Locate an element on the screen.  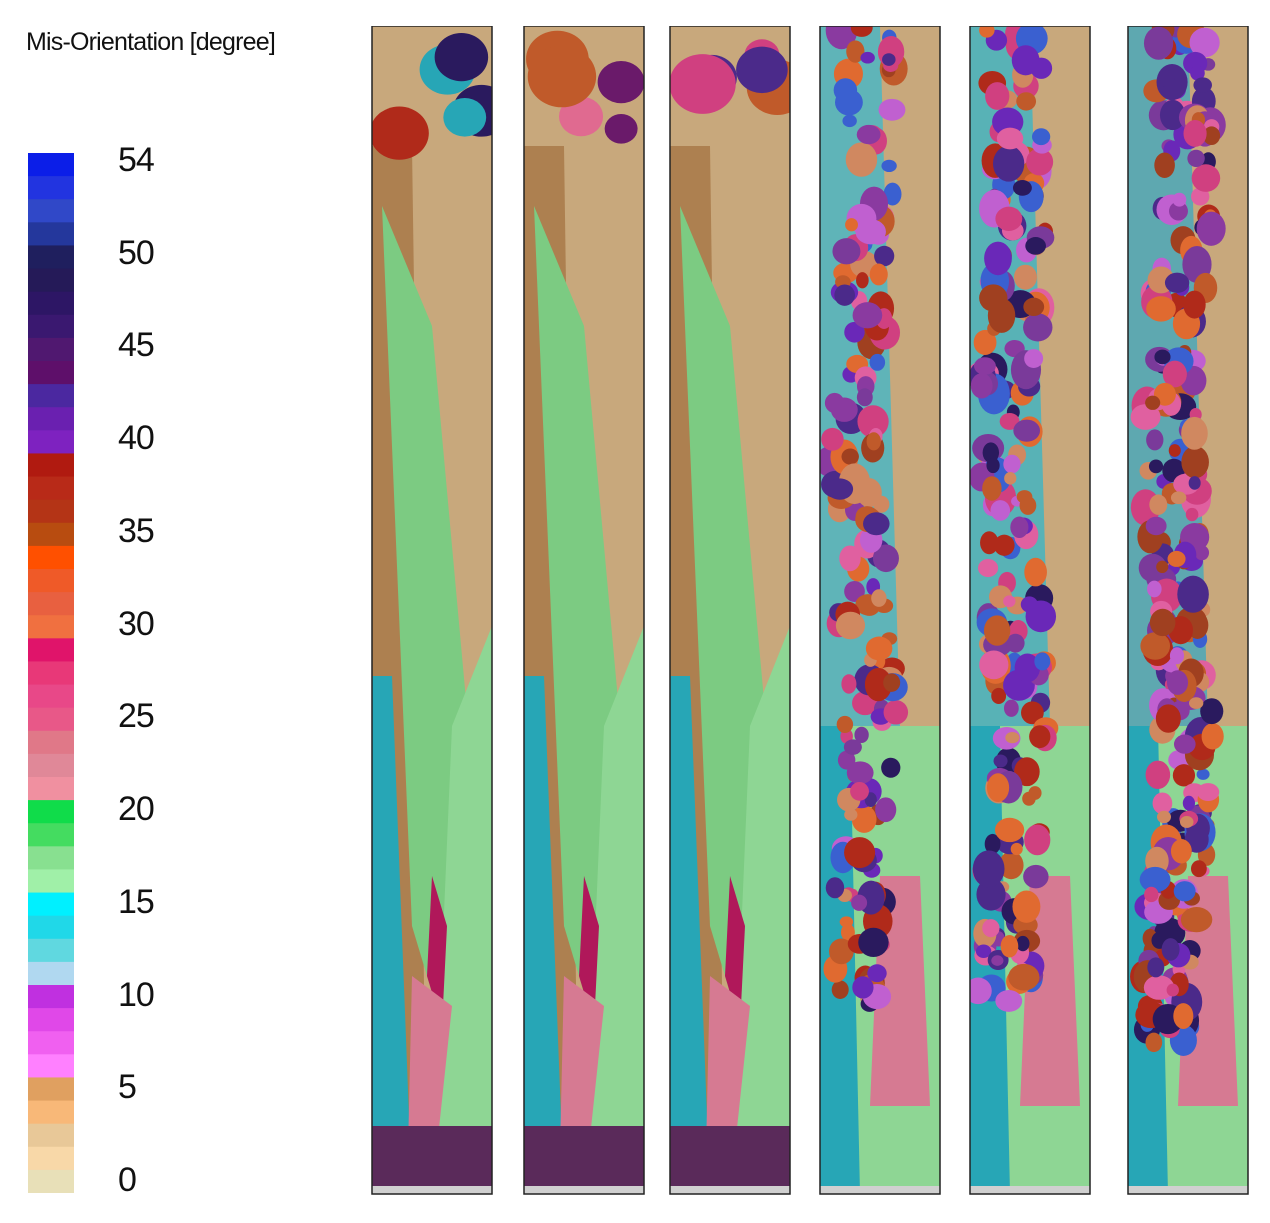
colorbar-tick-label: 50 is located at coordinates (136, 252).